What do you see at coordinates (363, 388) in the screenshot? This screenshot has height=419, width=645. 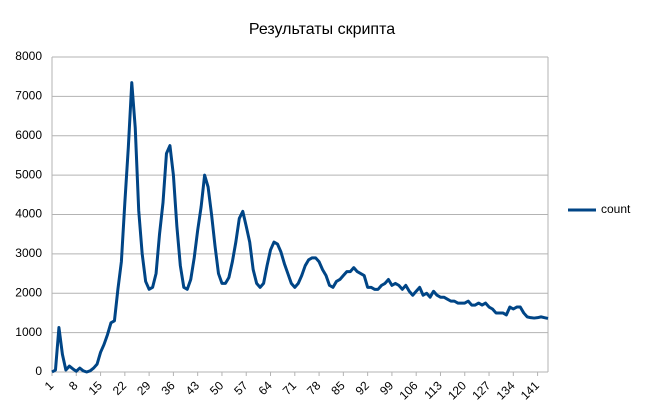 I see `x-tick-label: 92` at bounding box center [363, 388].